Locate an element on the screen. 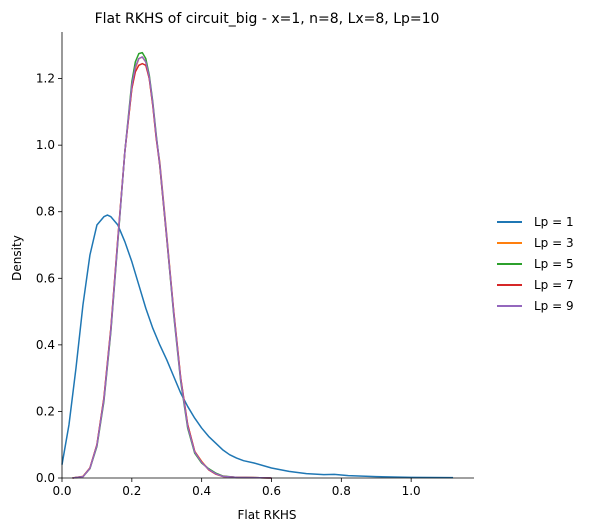 The width and height of the screenshot is (593, 531). y-axis-label: Density is located at coordinates (17, 258).